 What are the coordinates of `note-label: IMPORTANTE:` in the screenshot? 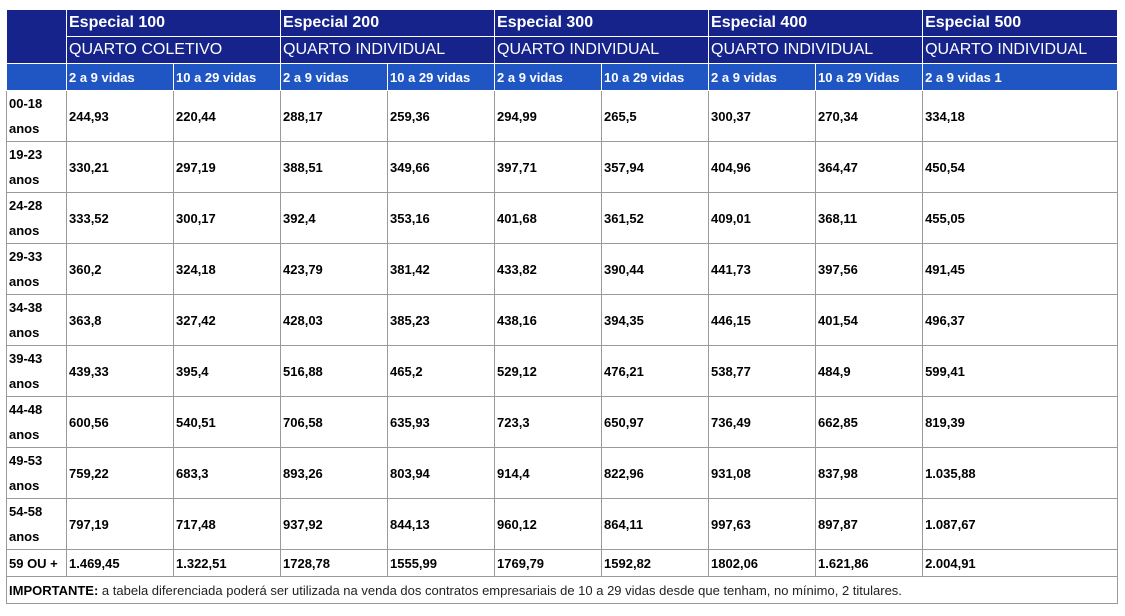 It's located at (54, 590).